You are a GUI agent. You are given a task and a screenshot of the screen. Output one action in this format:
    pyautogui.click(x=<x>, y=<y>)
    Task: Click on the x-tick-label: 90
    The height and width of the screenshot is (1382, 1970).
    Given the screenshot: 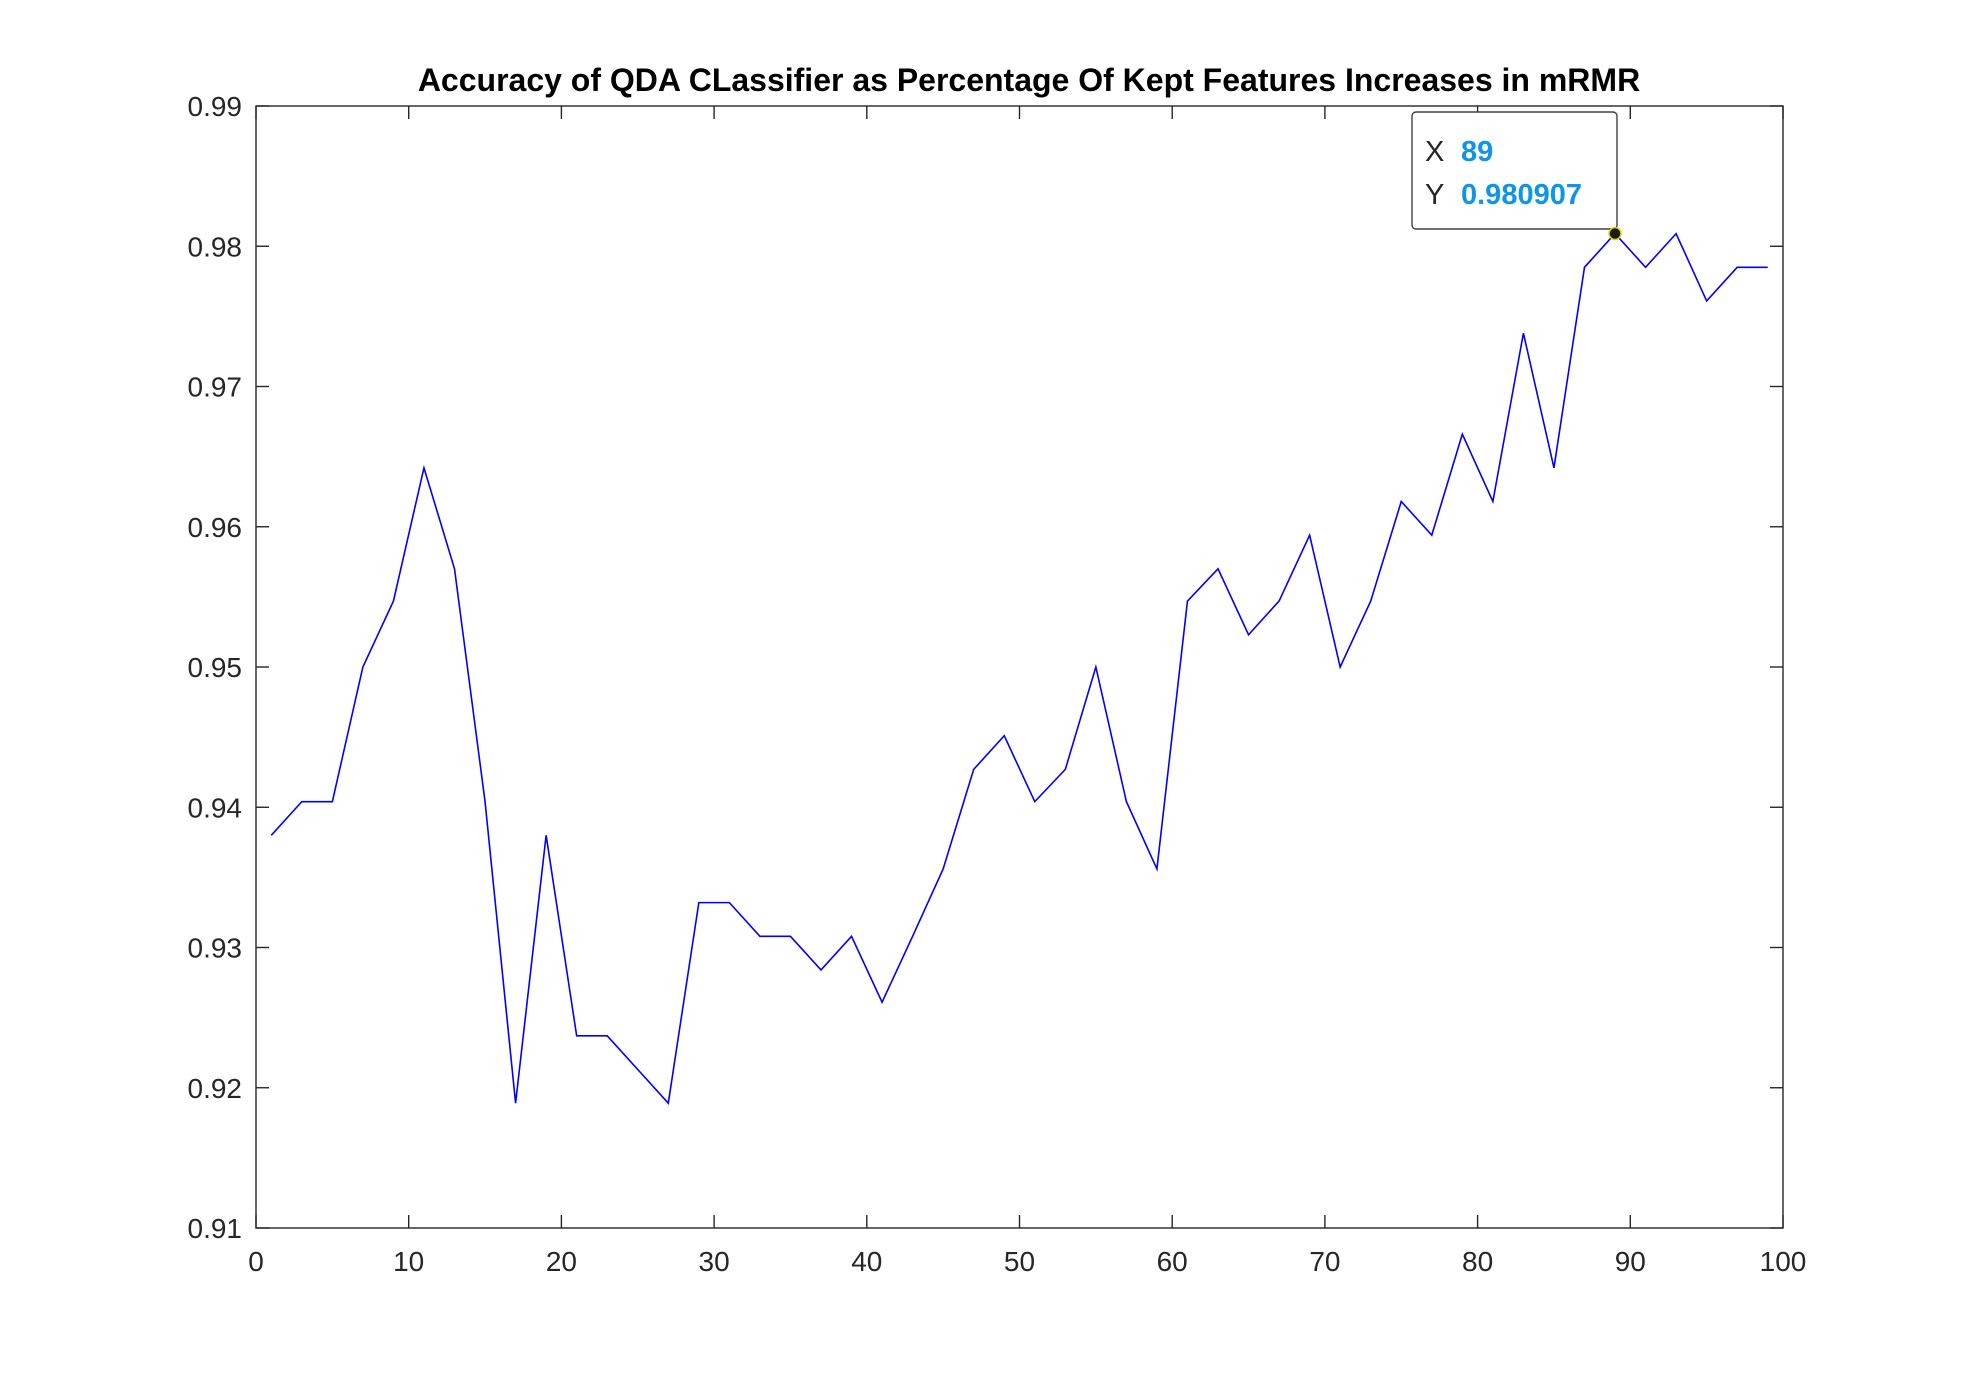 What is the action you would take?
    pyautogui.click(x=1630, y=1261)
    